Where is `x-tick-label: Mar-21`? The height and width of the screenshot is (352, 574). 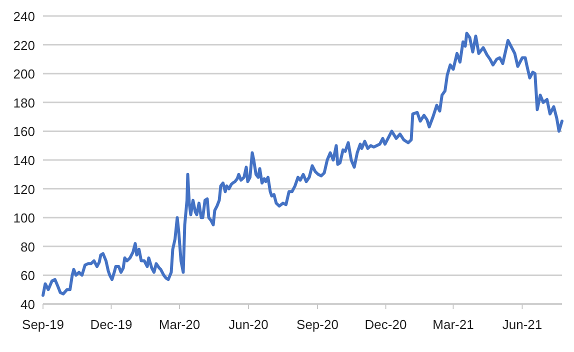 x-tick-label: Mar-21 is located at coordinates (453, 324).